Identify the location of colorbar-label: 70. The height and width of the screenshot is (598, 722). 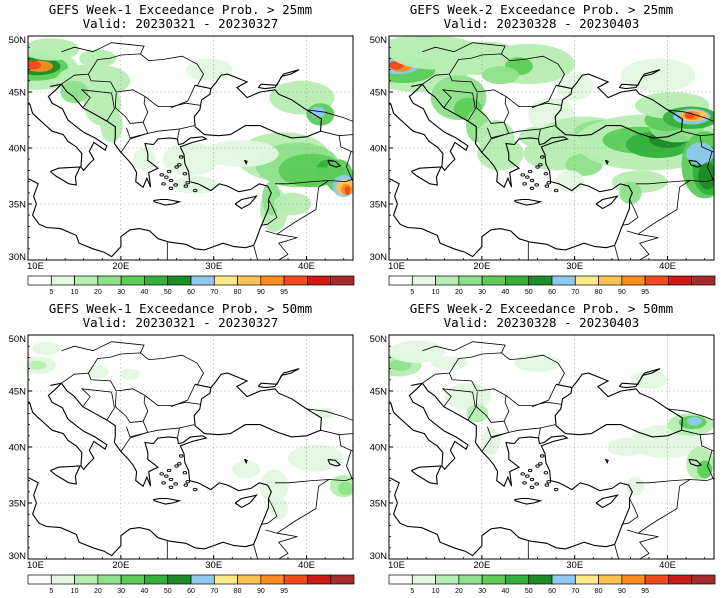
(575, 292).